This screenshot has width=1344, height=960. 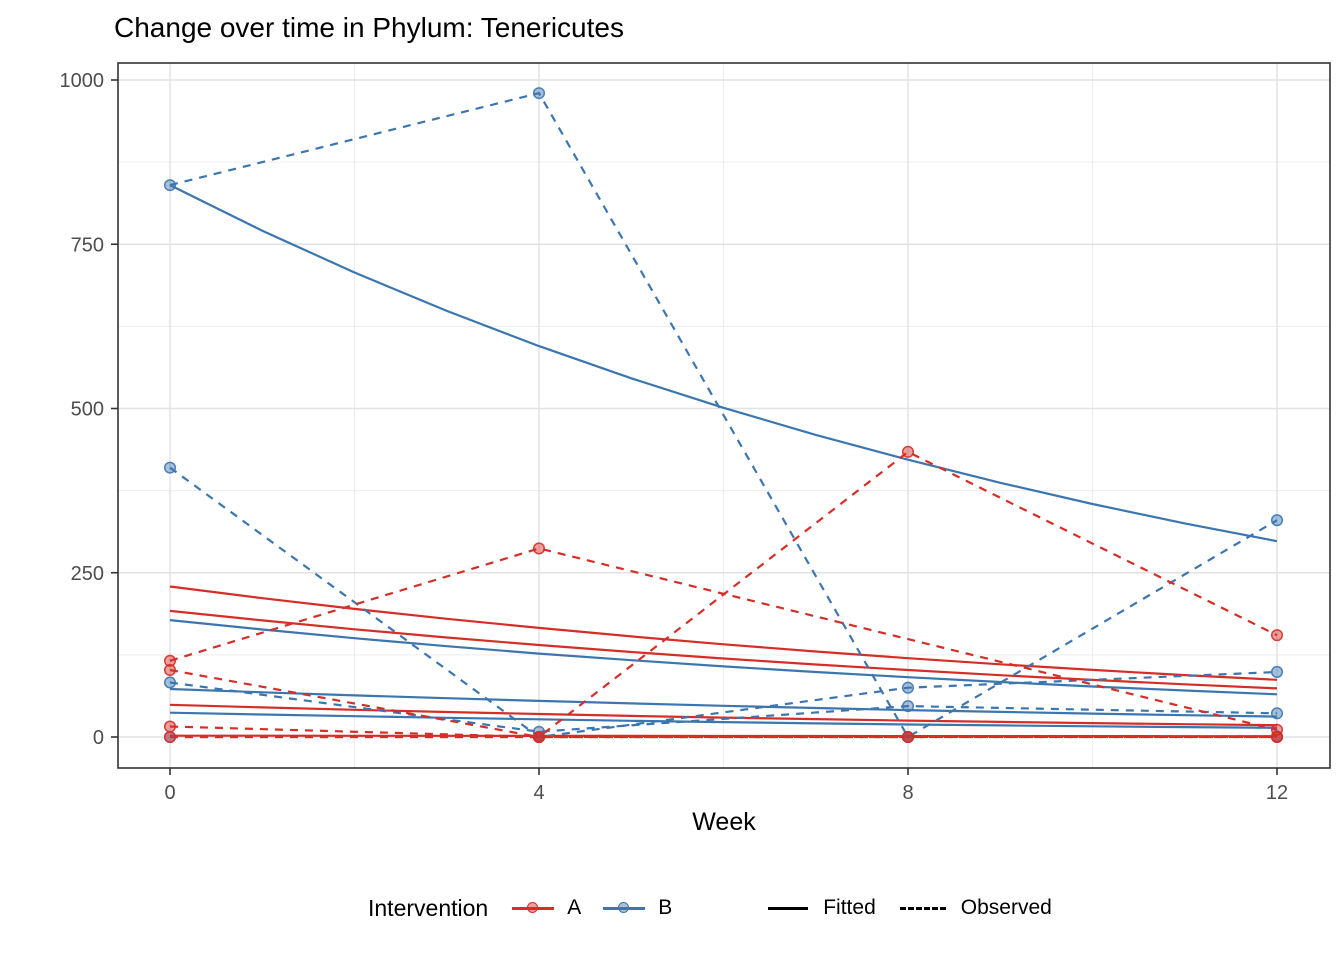 What do you see at coordinates (907, 793) in the screenshot?
I see `x-tick-label: 8` at bounding box center [907, 793].